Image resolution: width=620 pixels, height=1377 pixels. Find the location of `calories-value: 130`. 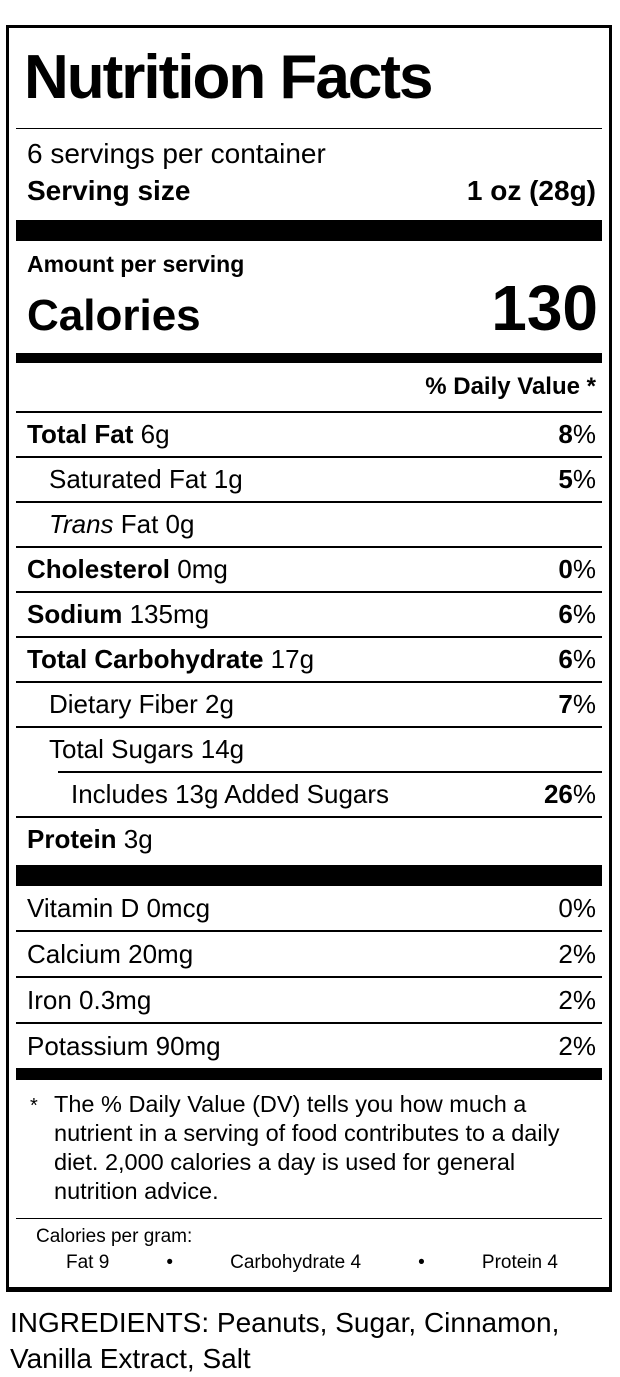

calories-value: 130 is located at coordinates (544, 308).